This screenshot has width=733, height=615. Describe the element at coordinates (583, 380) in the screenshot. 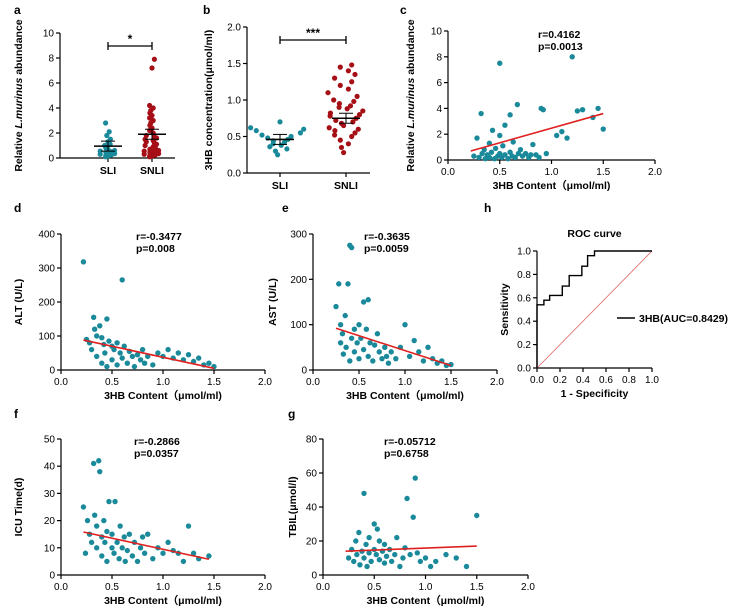

I see `x-tick-label: 0.4` at that location.